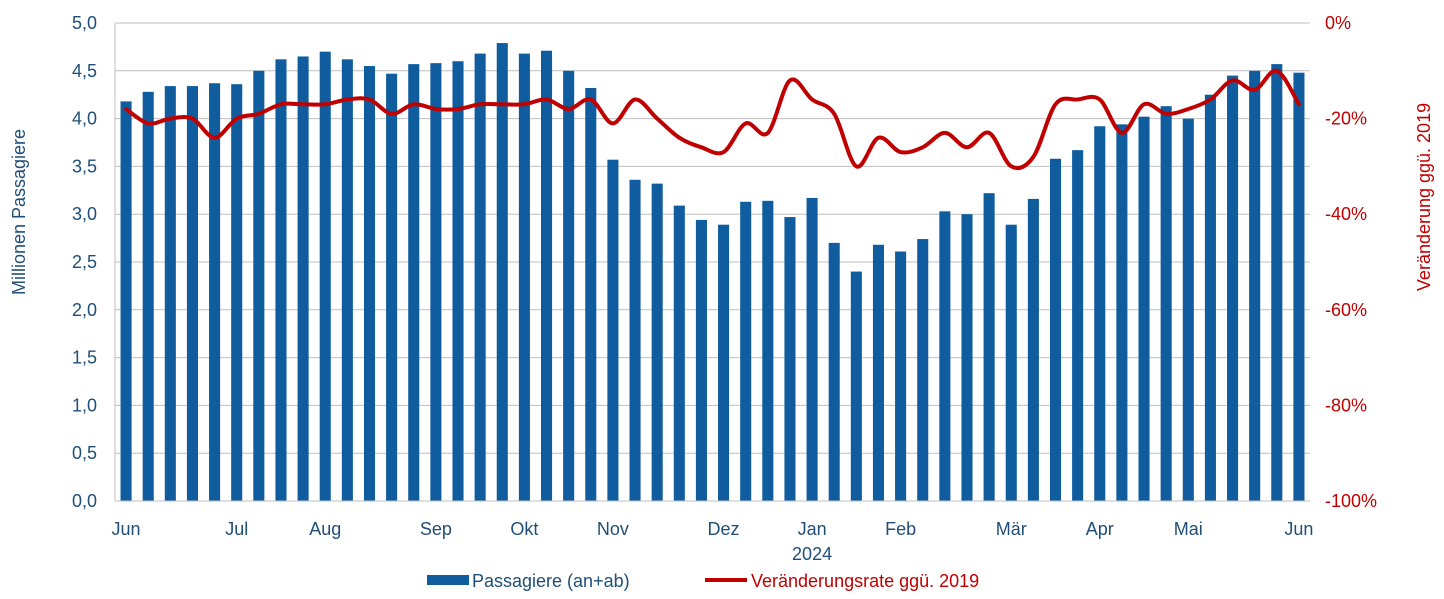  Describe the element at coordinates (712, 119) in the screenshot. I see `change-rate-line` at that location.